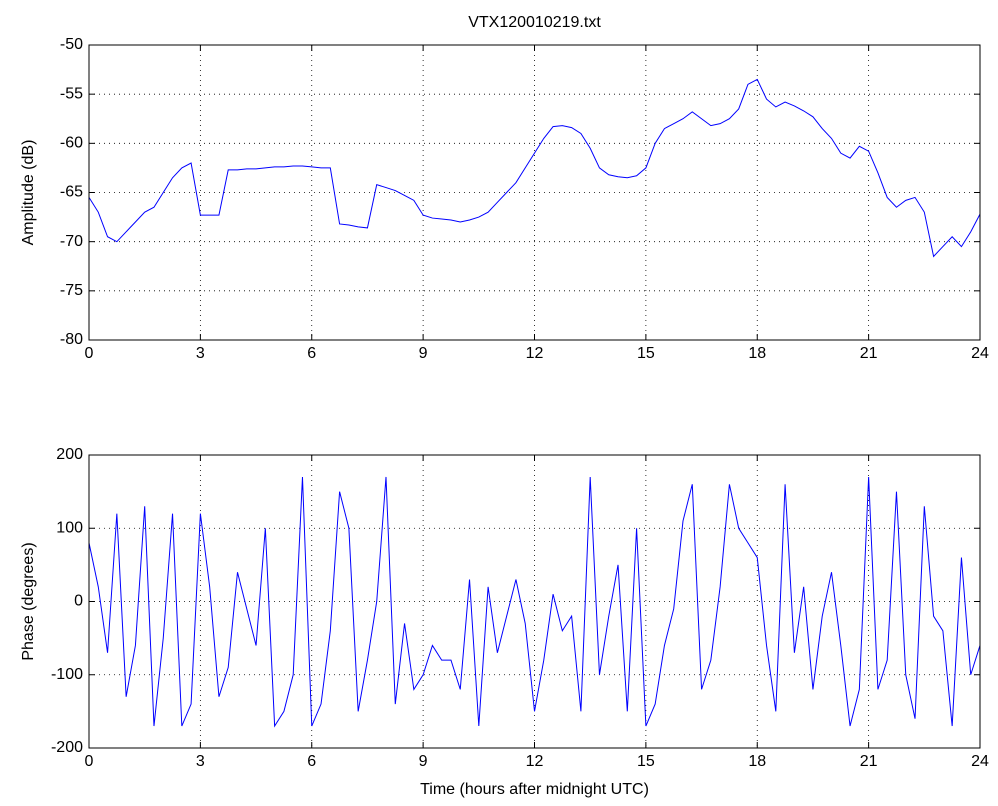 This screenshot has height=806, width=998. Describe the element at coordinates (71, 44) in the screenshot. I see `y-tick-label: -50` at that location.